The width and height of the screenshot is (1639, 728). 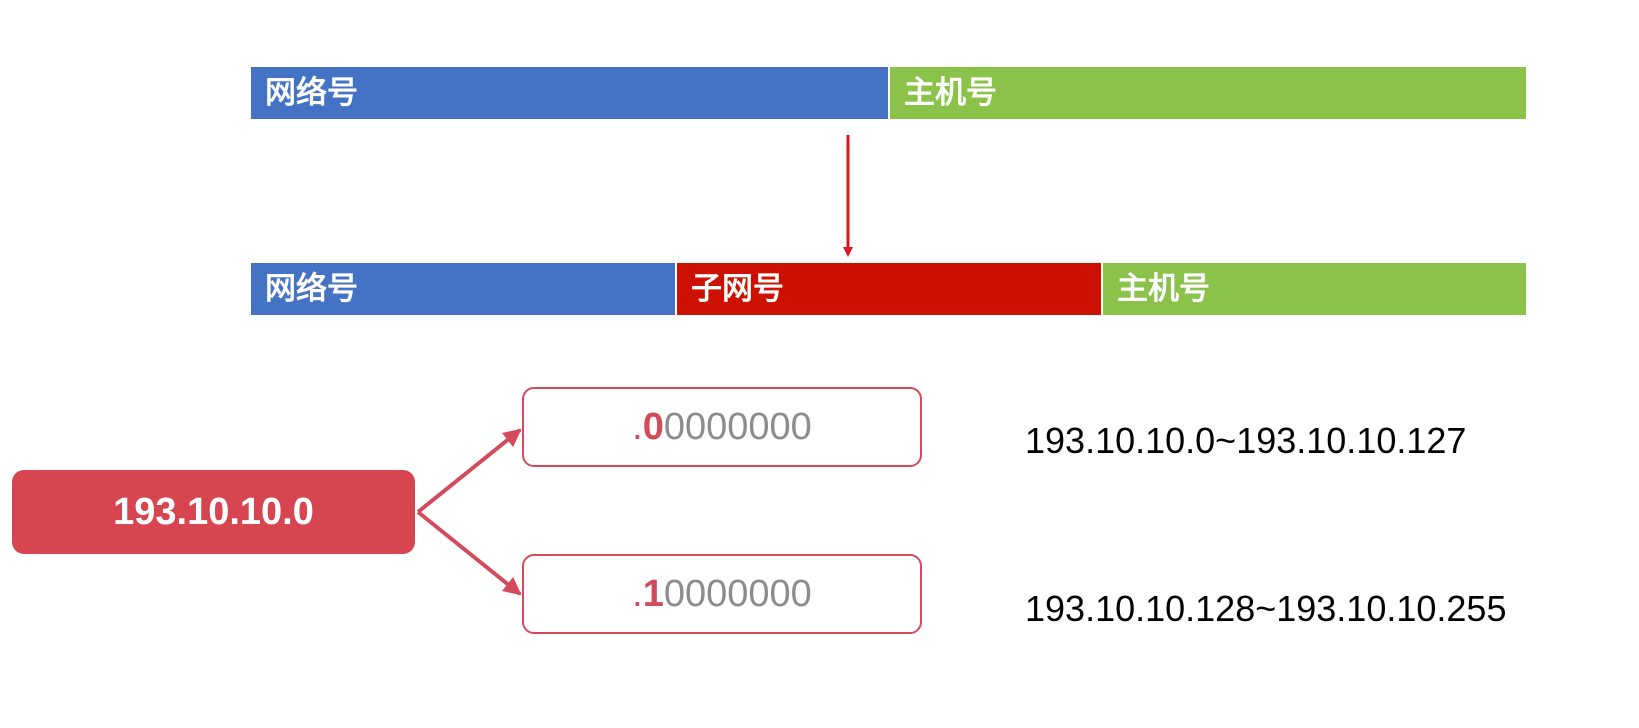 I want to click on top-host-segment: 主机号, so click(x=1208, y=93).